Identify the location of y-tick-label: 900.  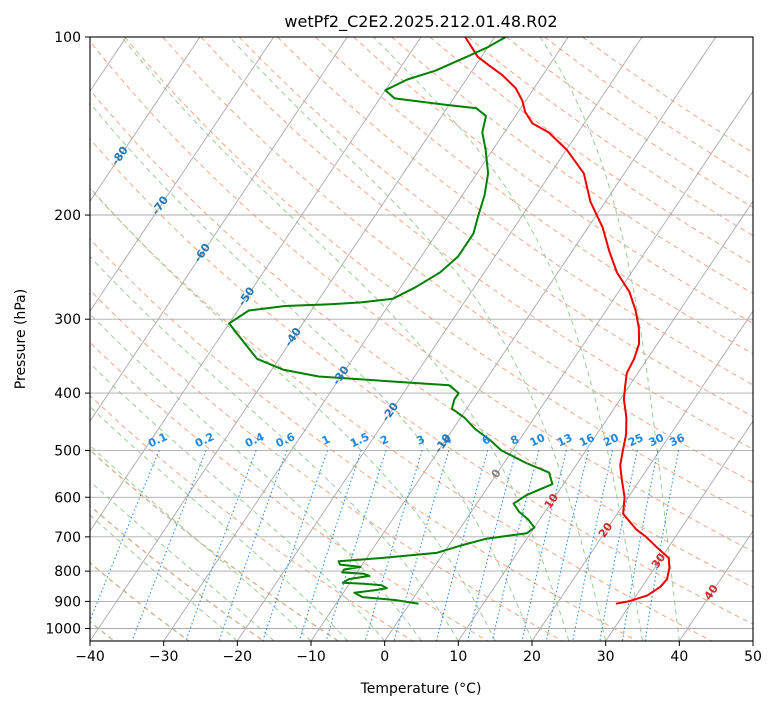
(67, 602).